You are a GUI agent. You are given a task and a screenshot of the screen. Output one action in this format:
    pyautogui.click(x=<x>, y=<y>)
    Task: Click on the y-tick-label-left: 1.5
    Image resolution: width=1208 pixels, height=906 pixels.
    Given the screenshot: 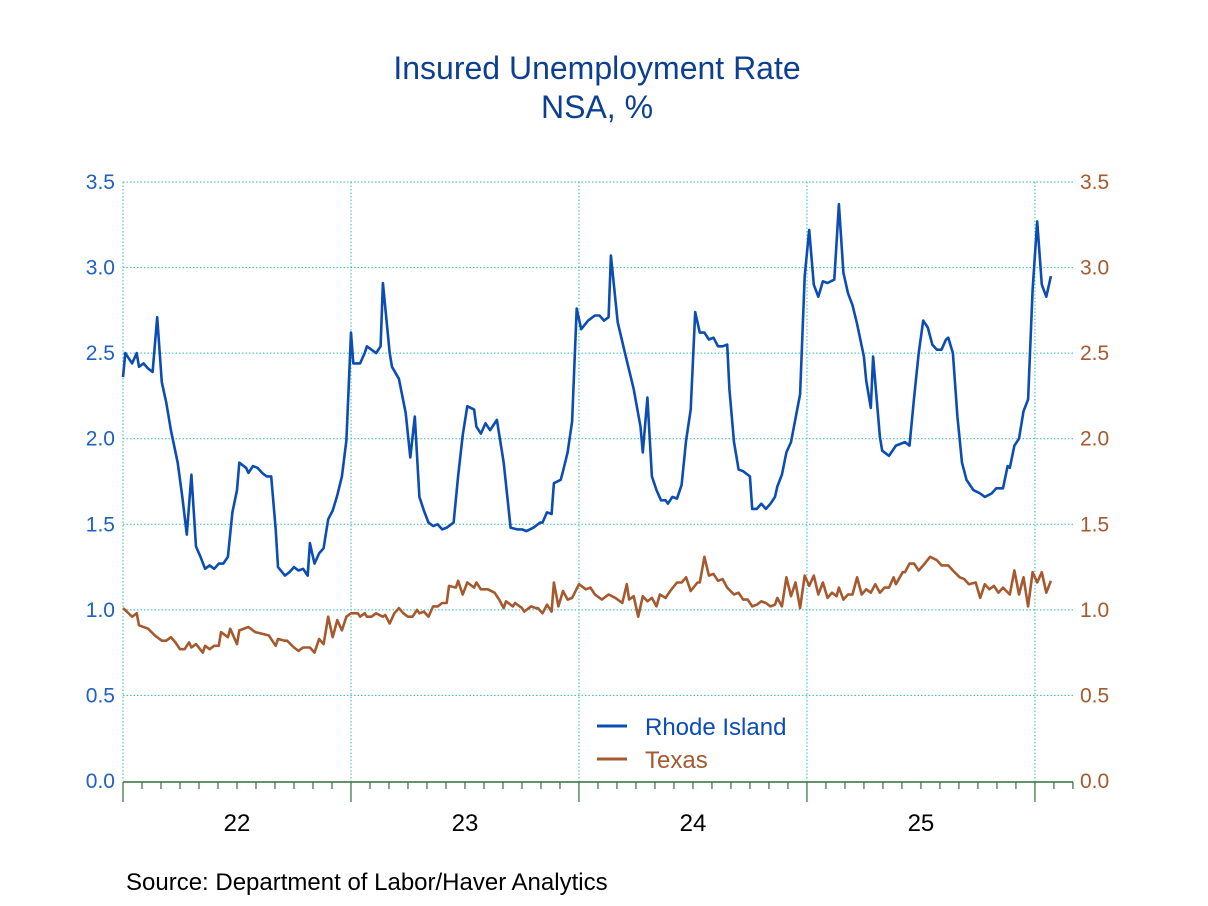 What is the action you would take?
    pyautogui.click(x=100, y=524)
    